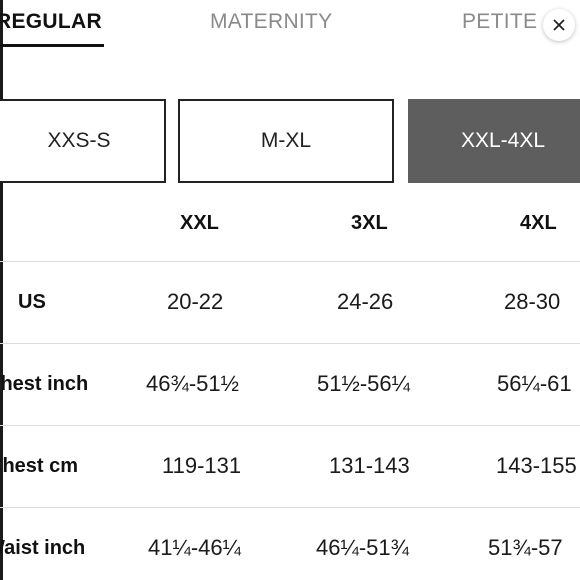  What do you see at coordinates (199, 223) in the screenshot?
I see `column-header-xxl: XXL` at bounding box center [199, 223].